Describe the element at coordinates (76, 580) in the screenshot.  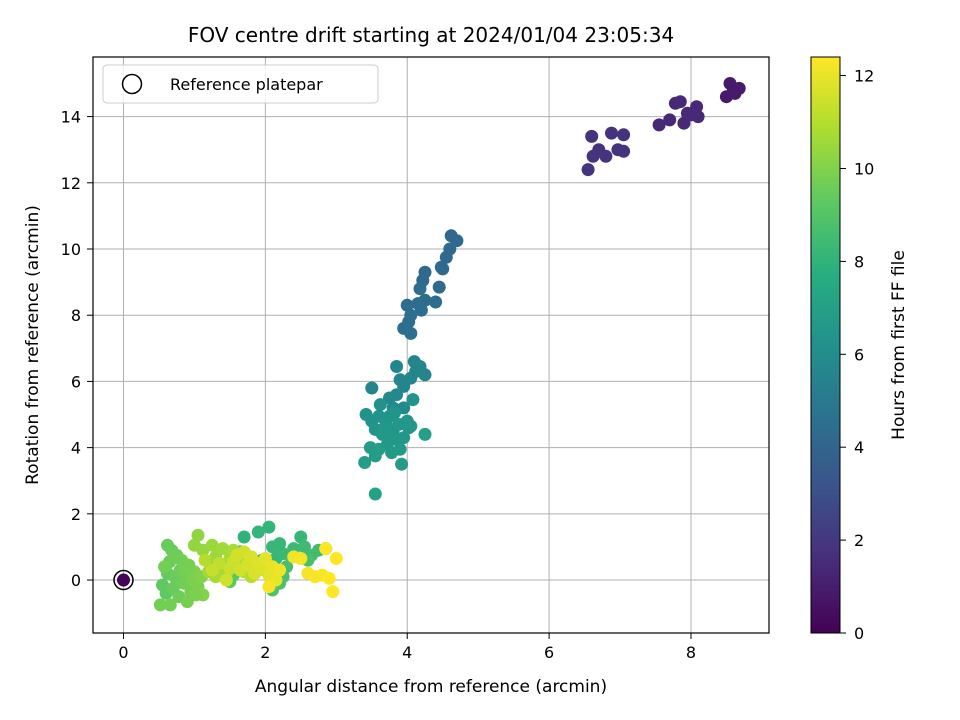
I see `y-tick-label: 0` at that location.